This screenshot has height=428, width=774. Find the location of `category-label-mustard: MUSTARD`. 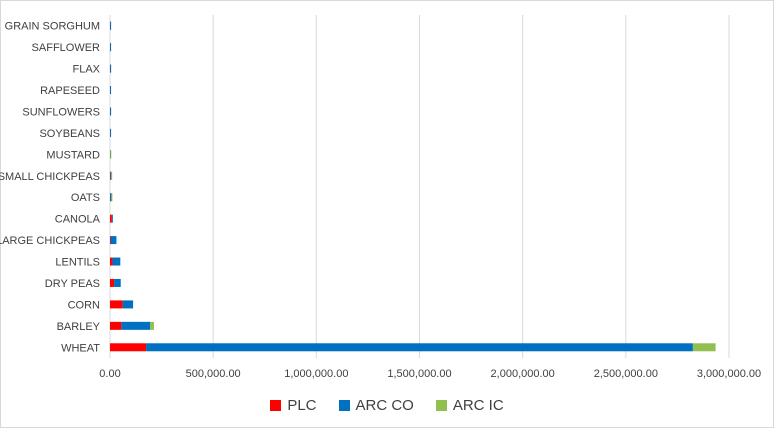

category-label-mustard: MUSTARD is located at coordinates (73, 155).